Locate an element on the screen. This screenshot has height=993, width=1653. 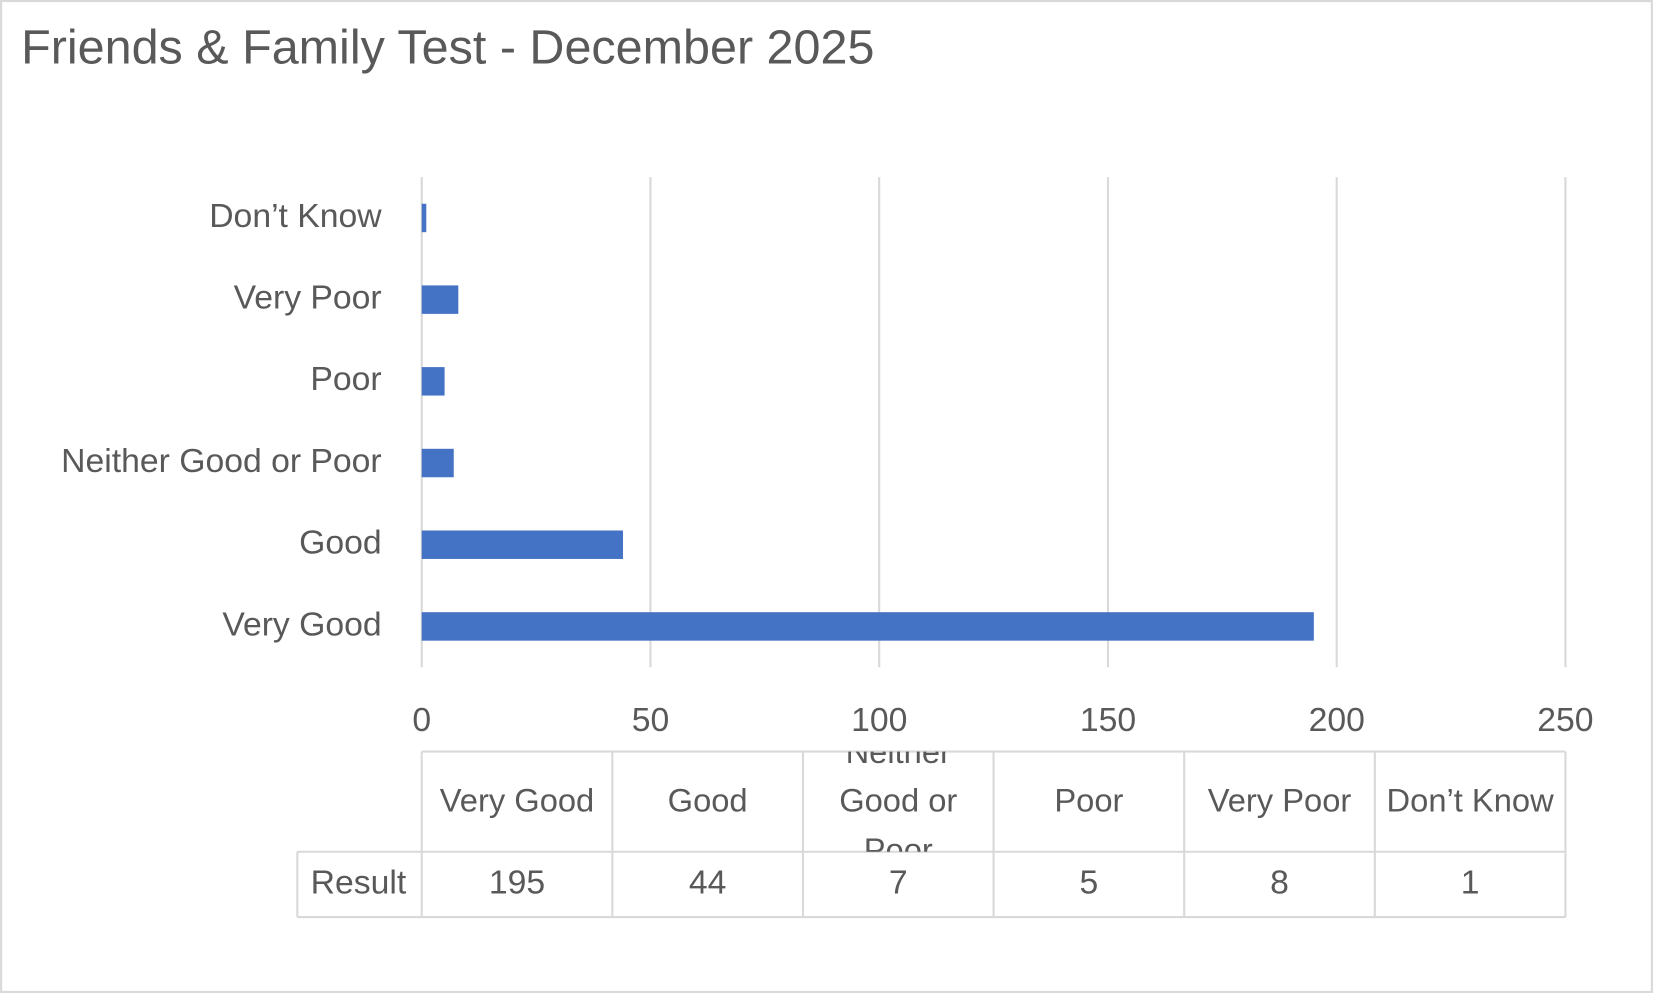
x-tick-label: 250 is located at coordinates (1565, 720).